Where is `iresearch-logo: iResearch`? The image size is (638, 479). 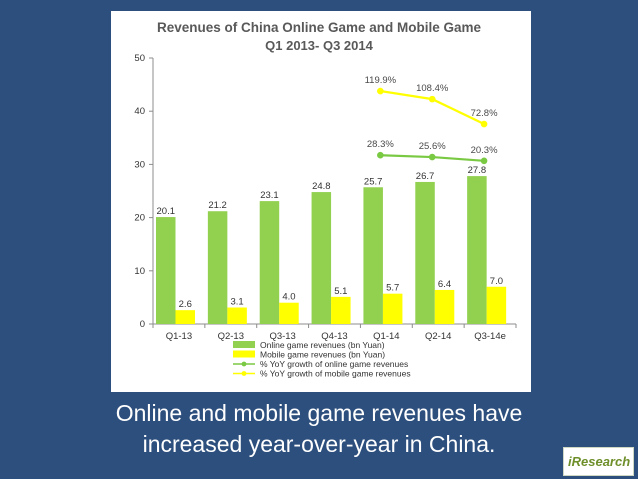
iresearch-logo: iResearch is located at coordinates (598, 461).